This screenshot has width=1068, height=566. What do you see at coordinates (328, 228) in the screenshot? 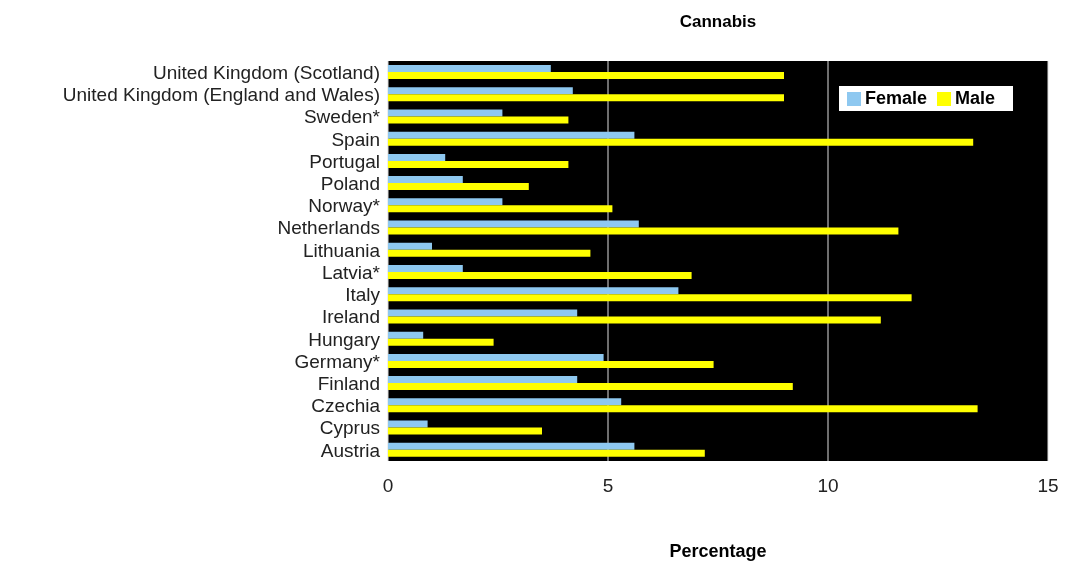
I see `y-tick-label: Netherlands` at bounding box center [328, 228].